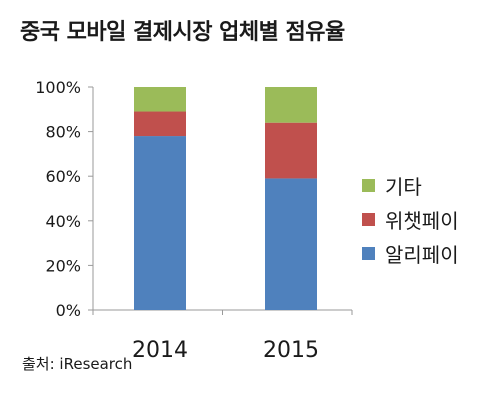  Describe the element at coordinates (63, 221) in the screenshot. I see `y-tick-label: 40%` at that location.